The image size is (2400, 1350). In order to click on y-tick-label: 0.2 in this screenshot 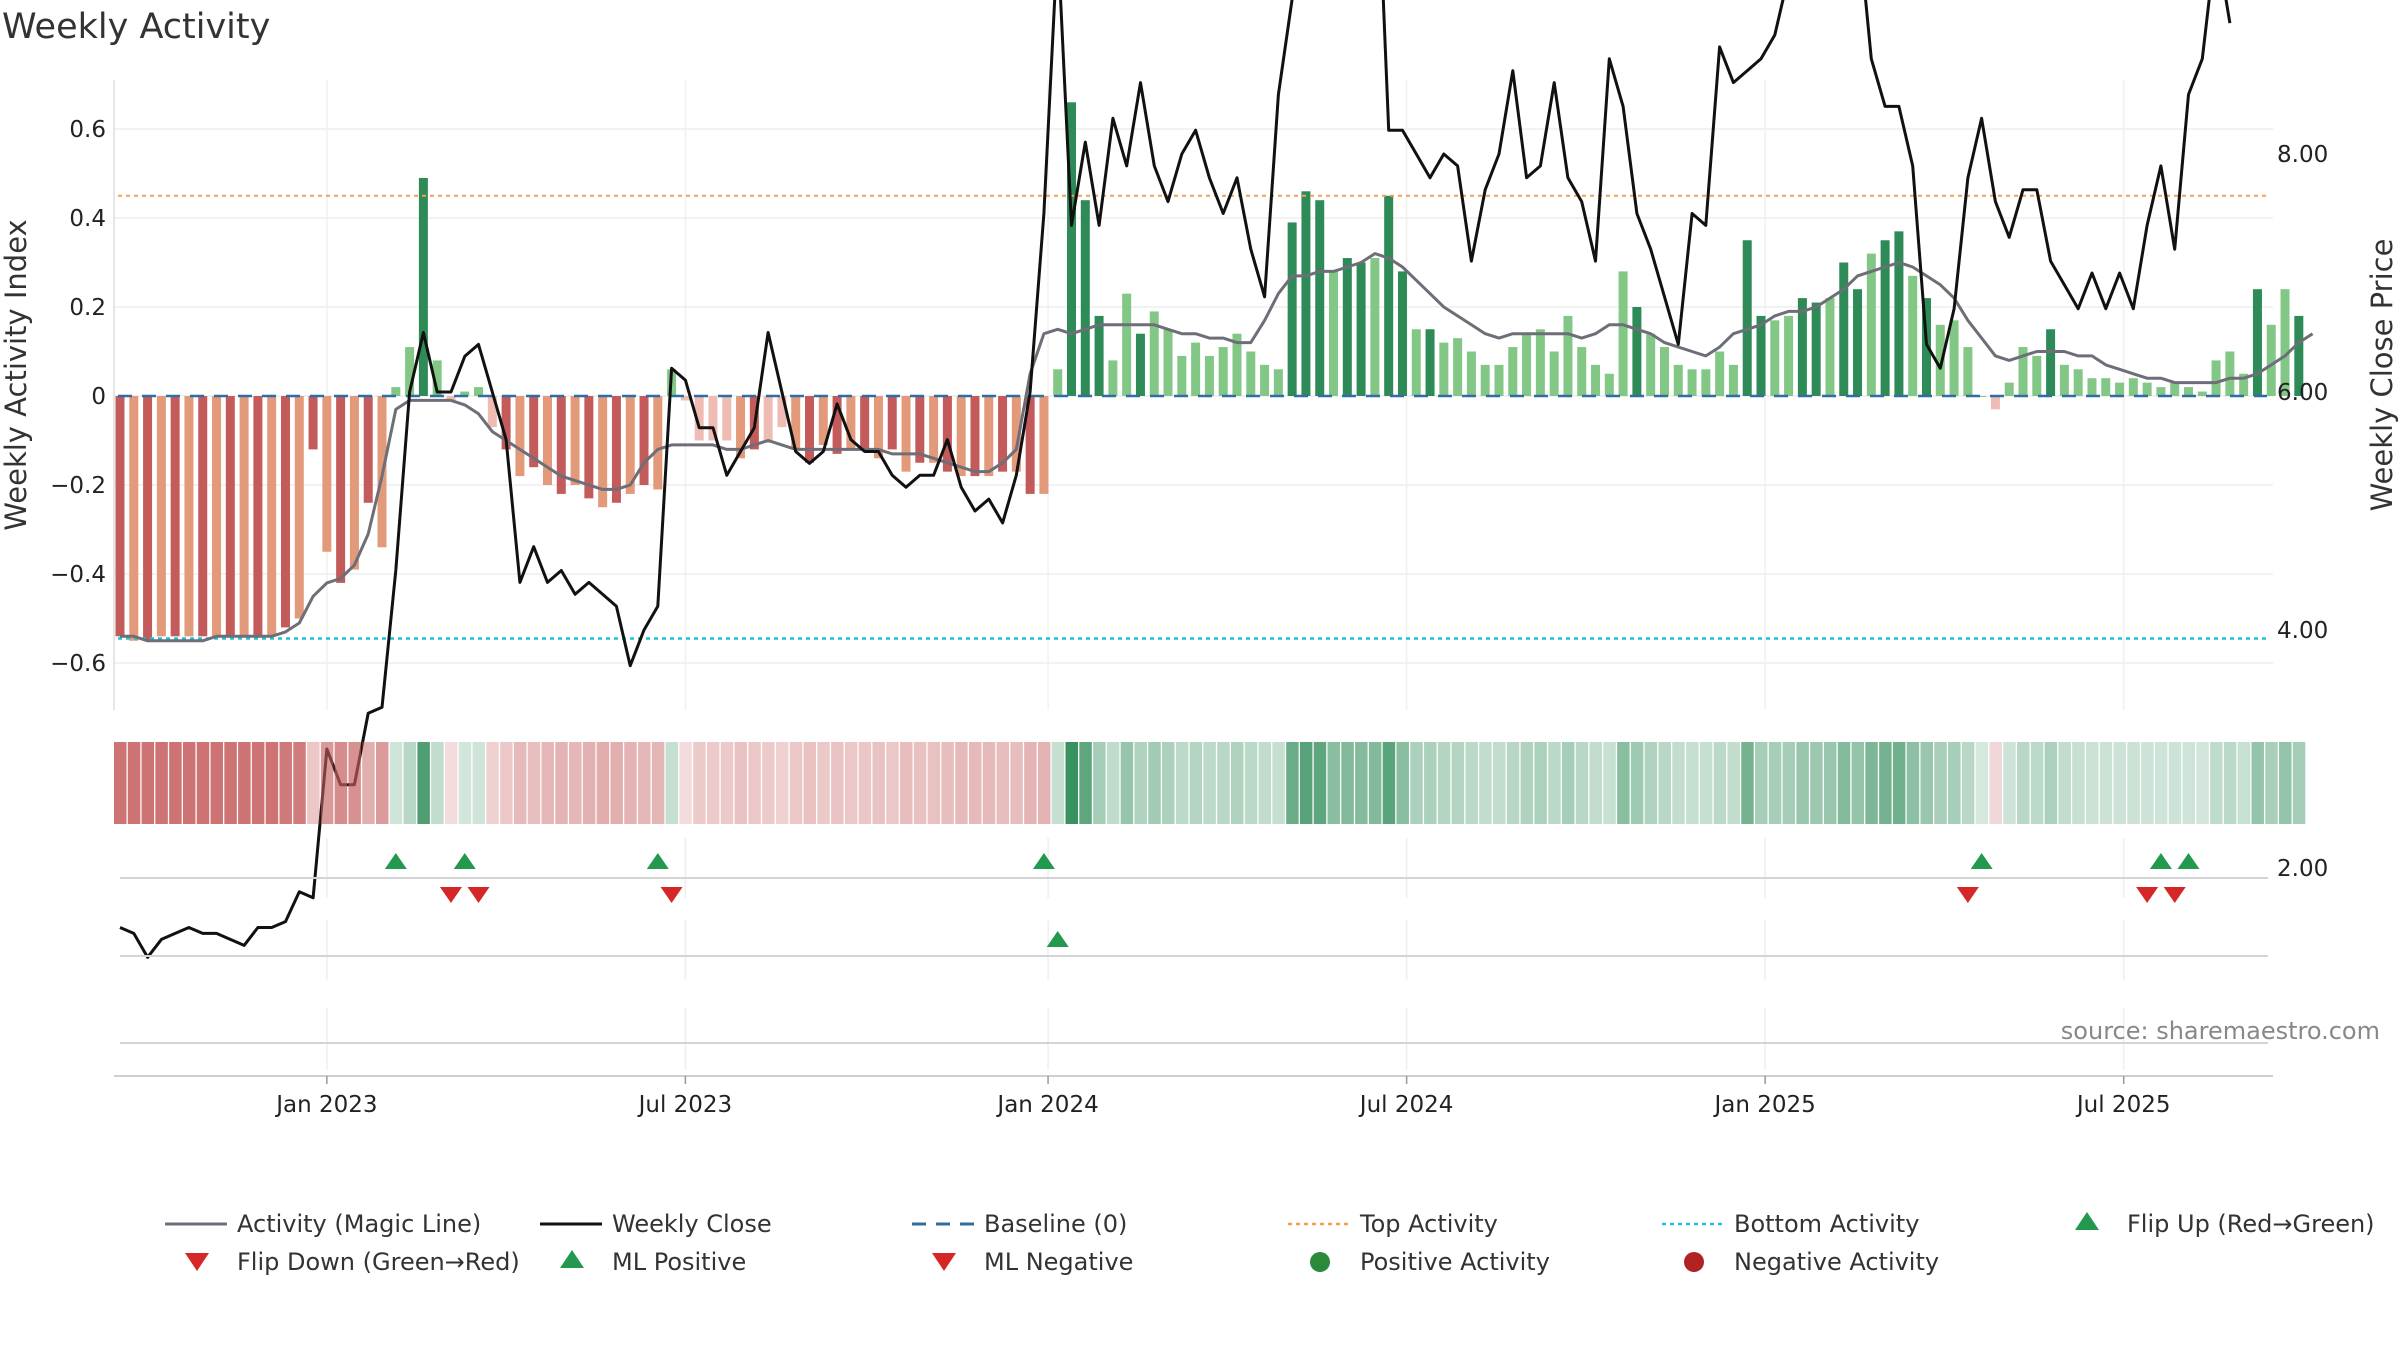, I will do `click(87, 308)`.